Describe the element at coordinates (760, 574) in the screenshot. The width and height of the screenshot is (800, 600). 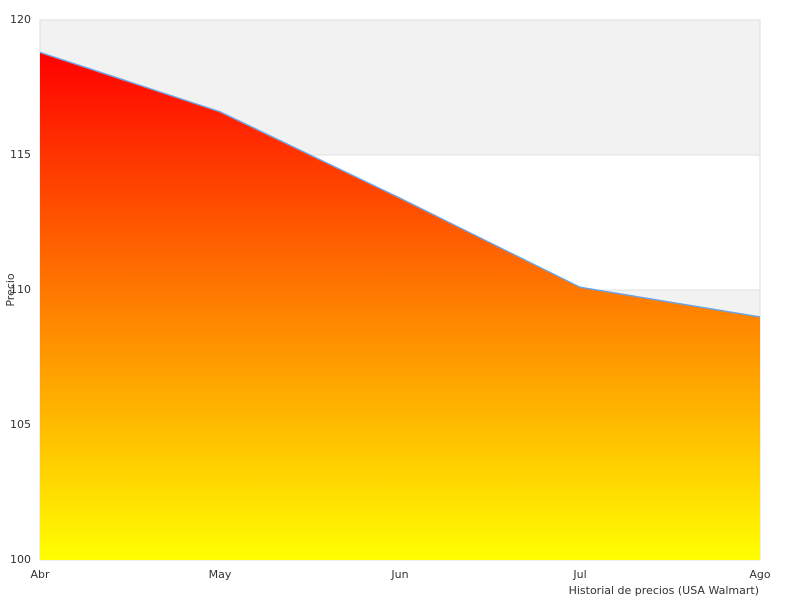
I see `x-tick-label: Ago` at that location.